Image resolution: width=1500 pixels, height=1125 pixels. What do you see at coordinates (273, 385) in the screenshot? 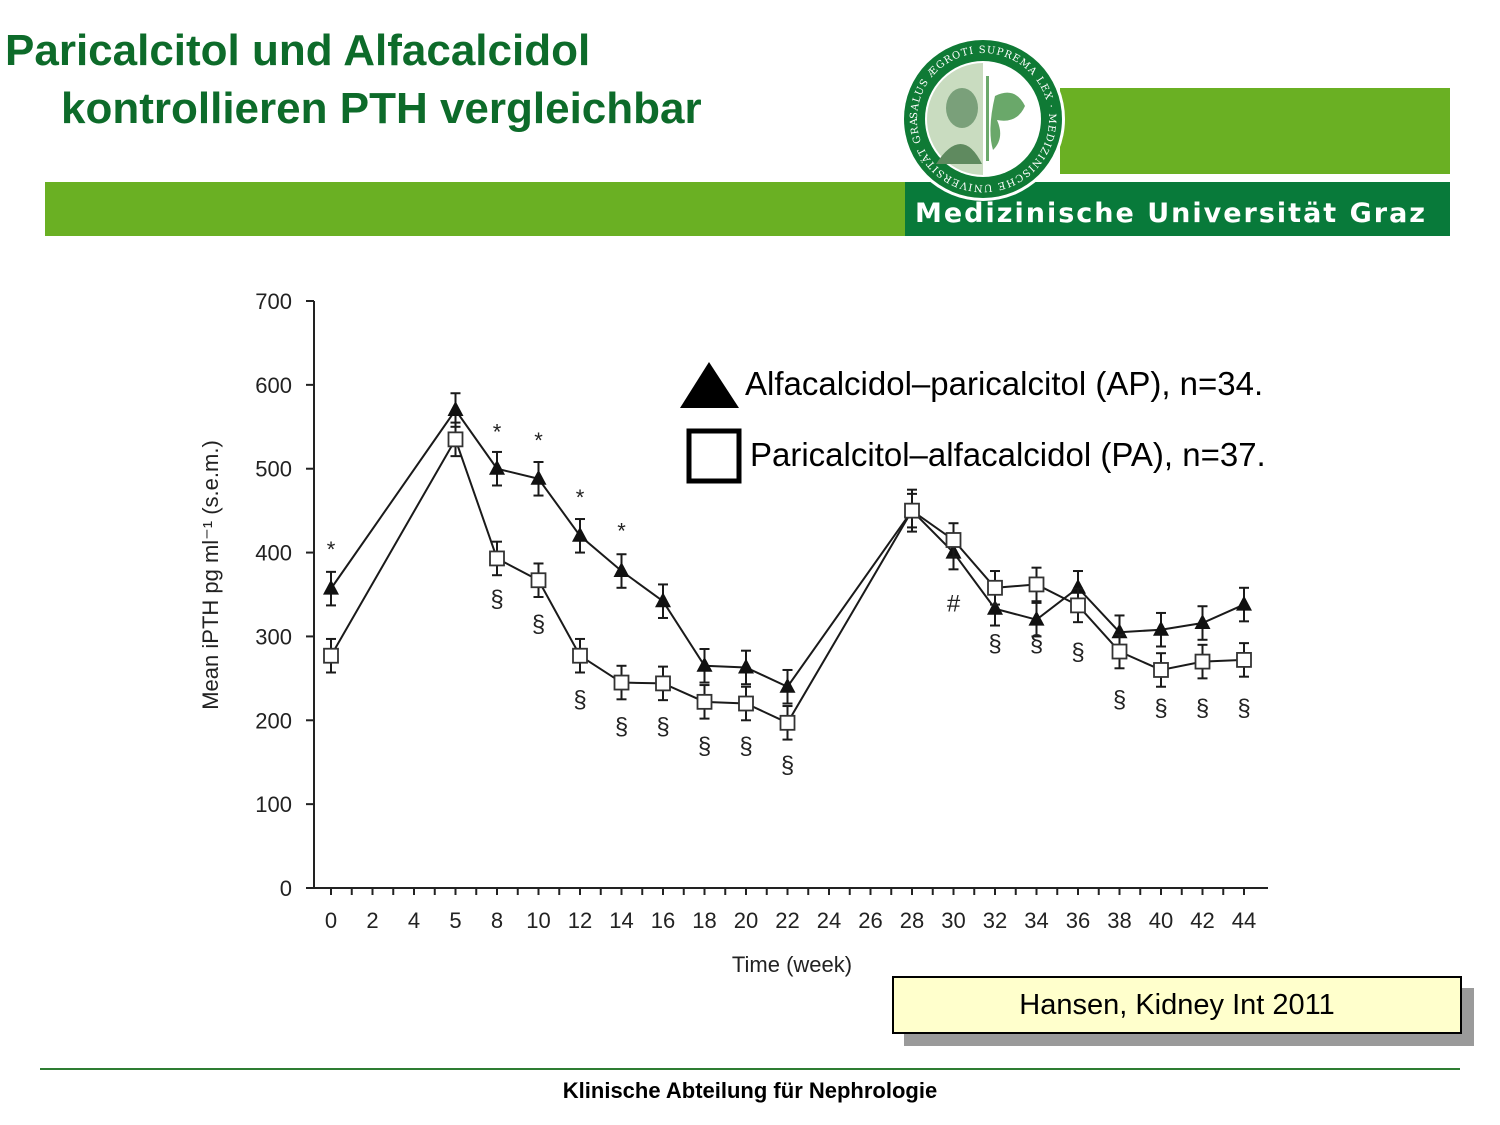
I see `y-tick-label: 600` at bounding box center [273, 385].